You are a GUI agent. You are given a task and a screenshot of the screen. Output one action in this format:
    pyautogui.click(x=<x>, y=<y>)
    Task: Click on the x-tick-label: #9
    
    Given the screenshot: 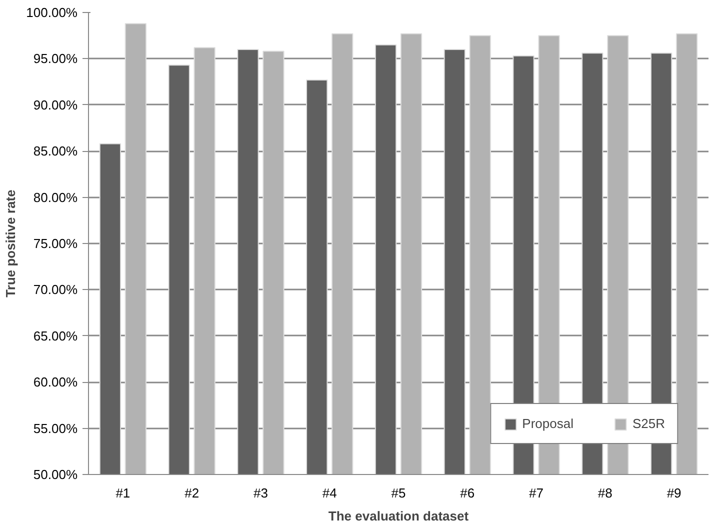 What is the action you would take?
    pyautogui.click(x=674, y=493)
    